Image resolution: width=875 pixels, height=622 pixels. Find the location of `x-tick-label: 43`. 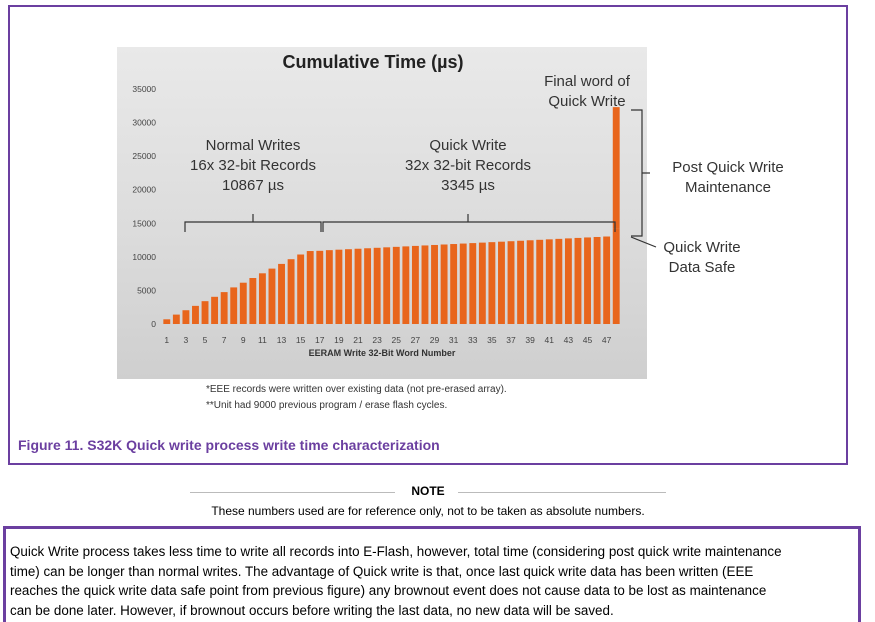

x-tick-label: 43 is located at coordinates (569, 340).